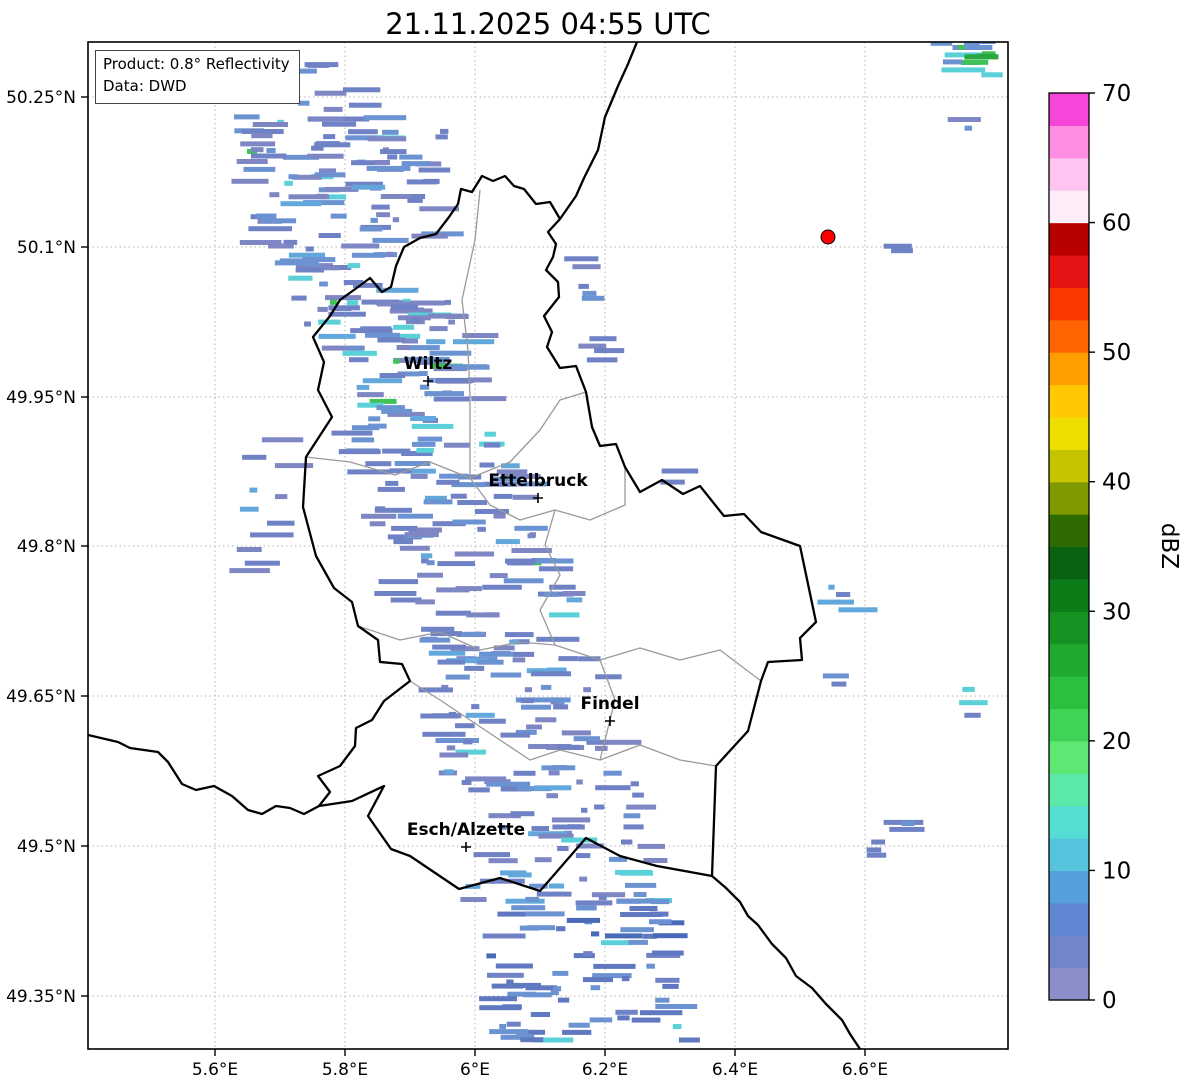 This screenshot has height=1081, width=1184. Describe the element at coordinates (610, 721) in the screenshot. I see `city-marker` at that location.